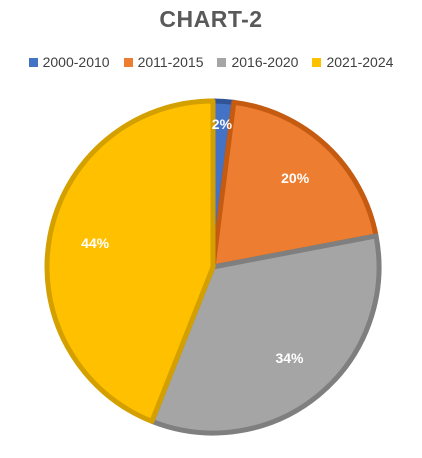 The image size is (422, 458). What do you see at coordinates (95, 243) in the screenshot?
I see `data-label-2021-2024: 44%` at bounding box center [95, 243].